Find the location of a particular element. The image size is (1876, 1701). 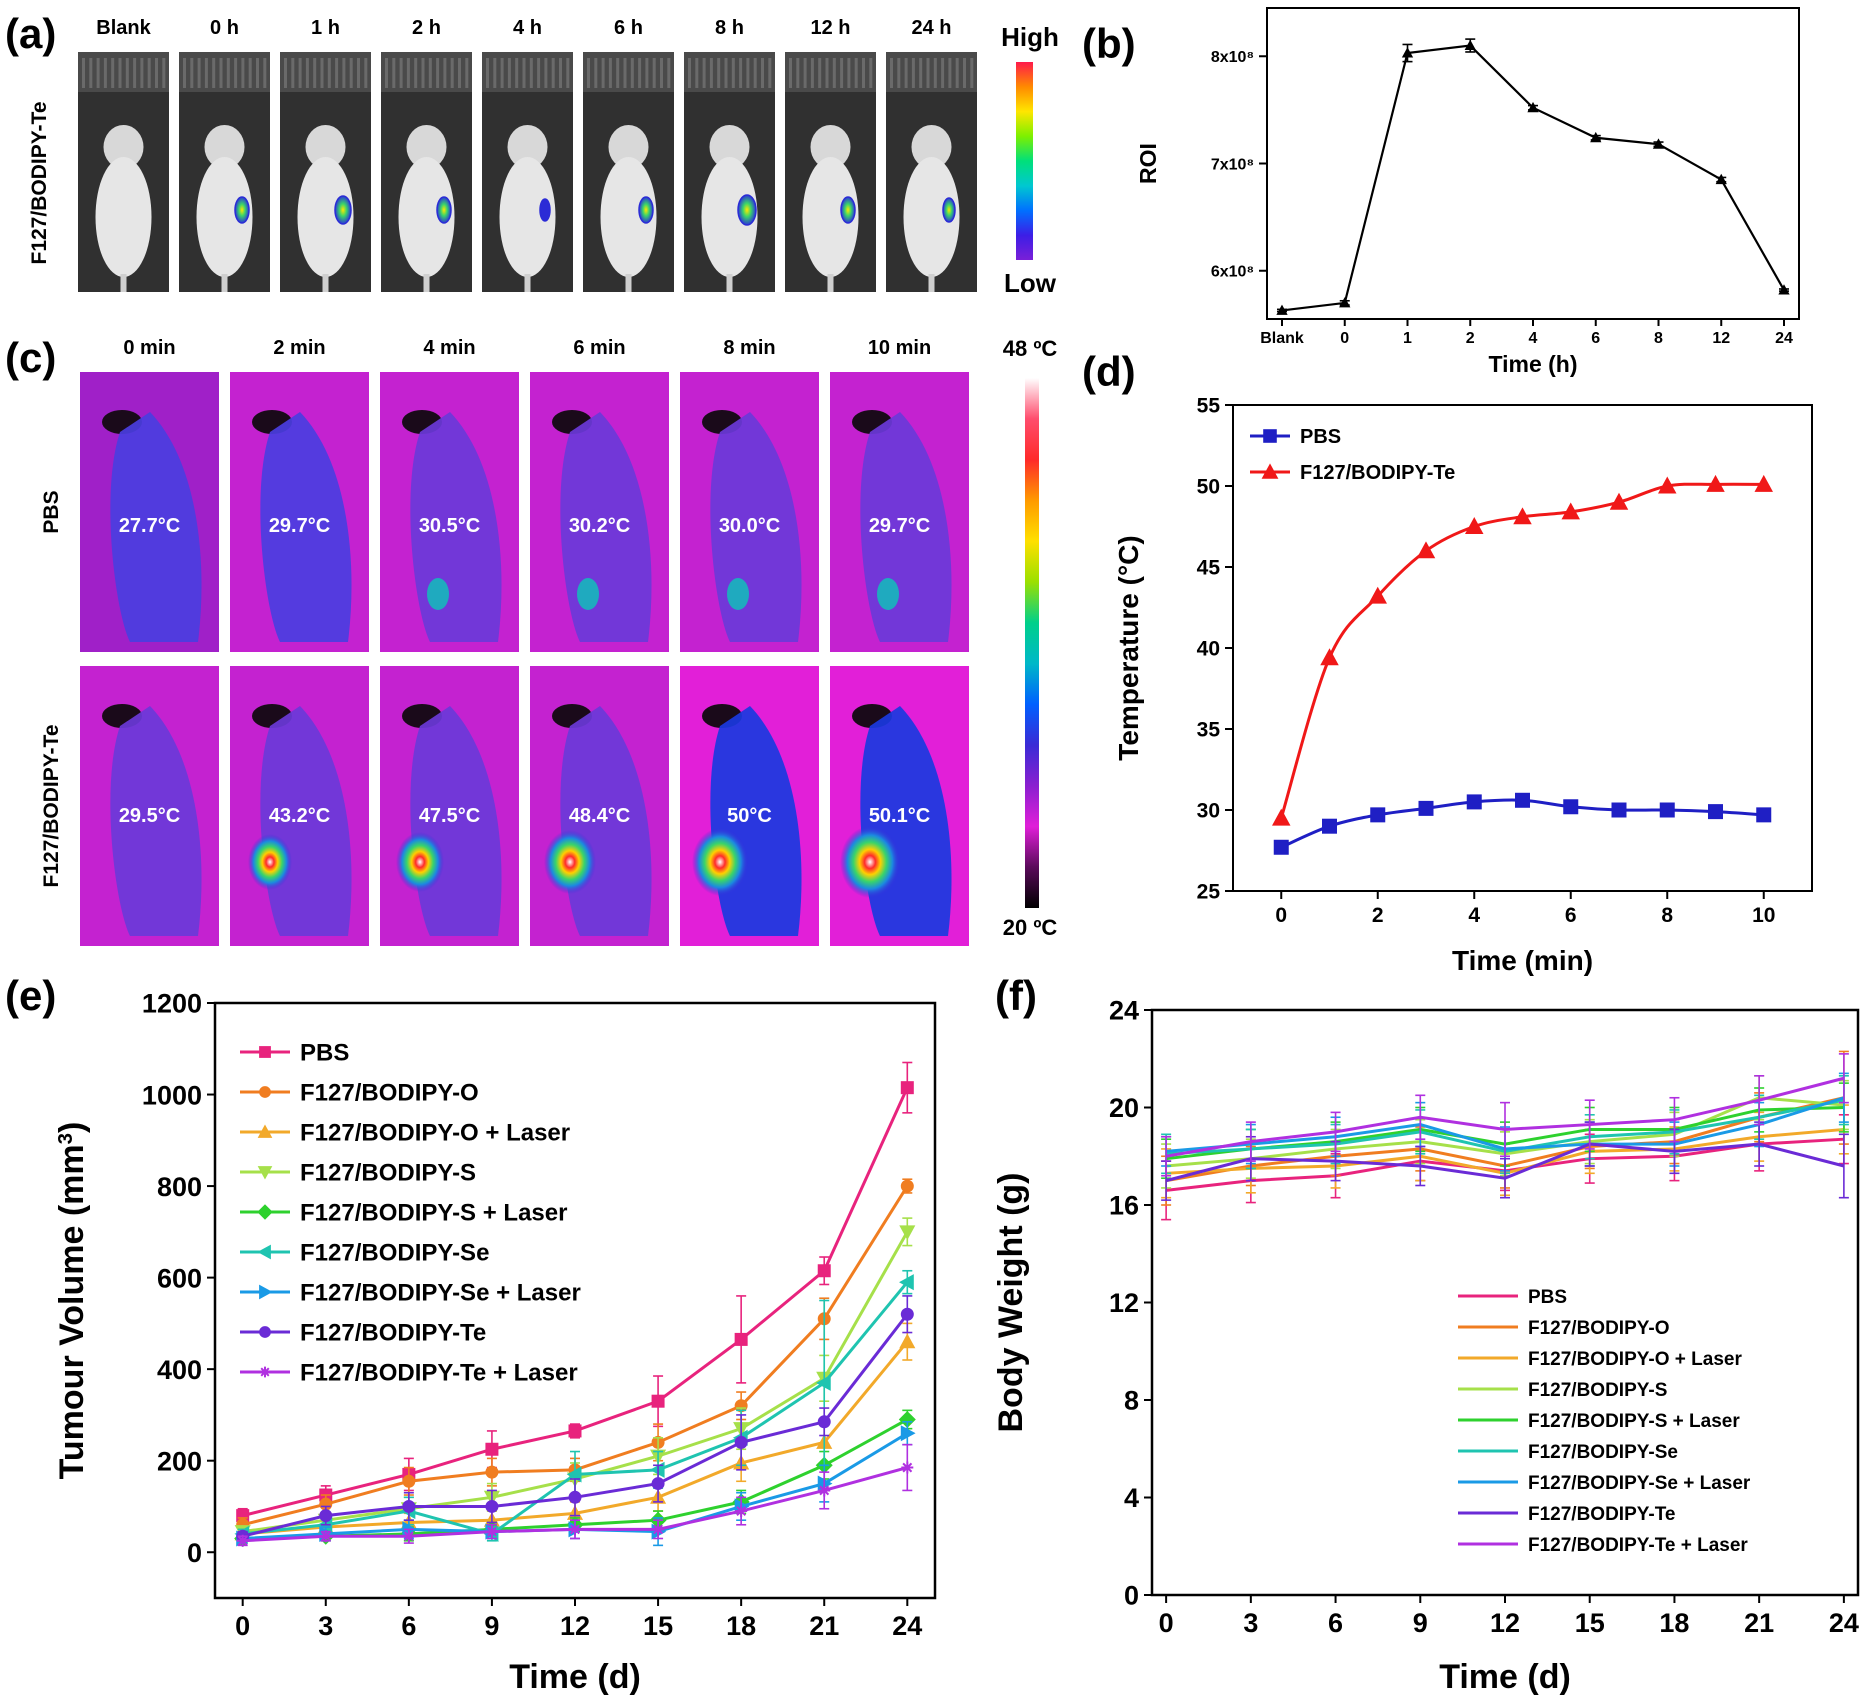

x-tick-label: 4 is located at coordinates (1474, 915).